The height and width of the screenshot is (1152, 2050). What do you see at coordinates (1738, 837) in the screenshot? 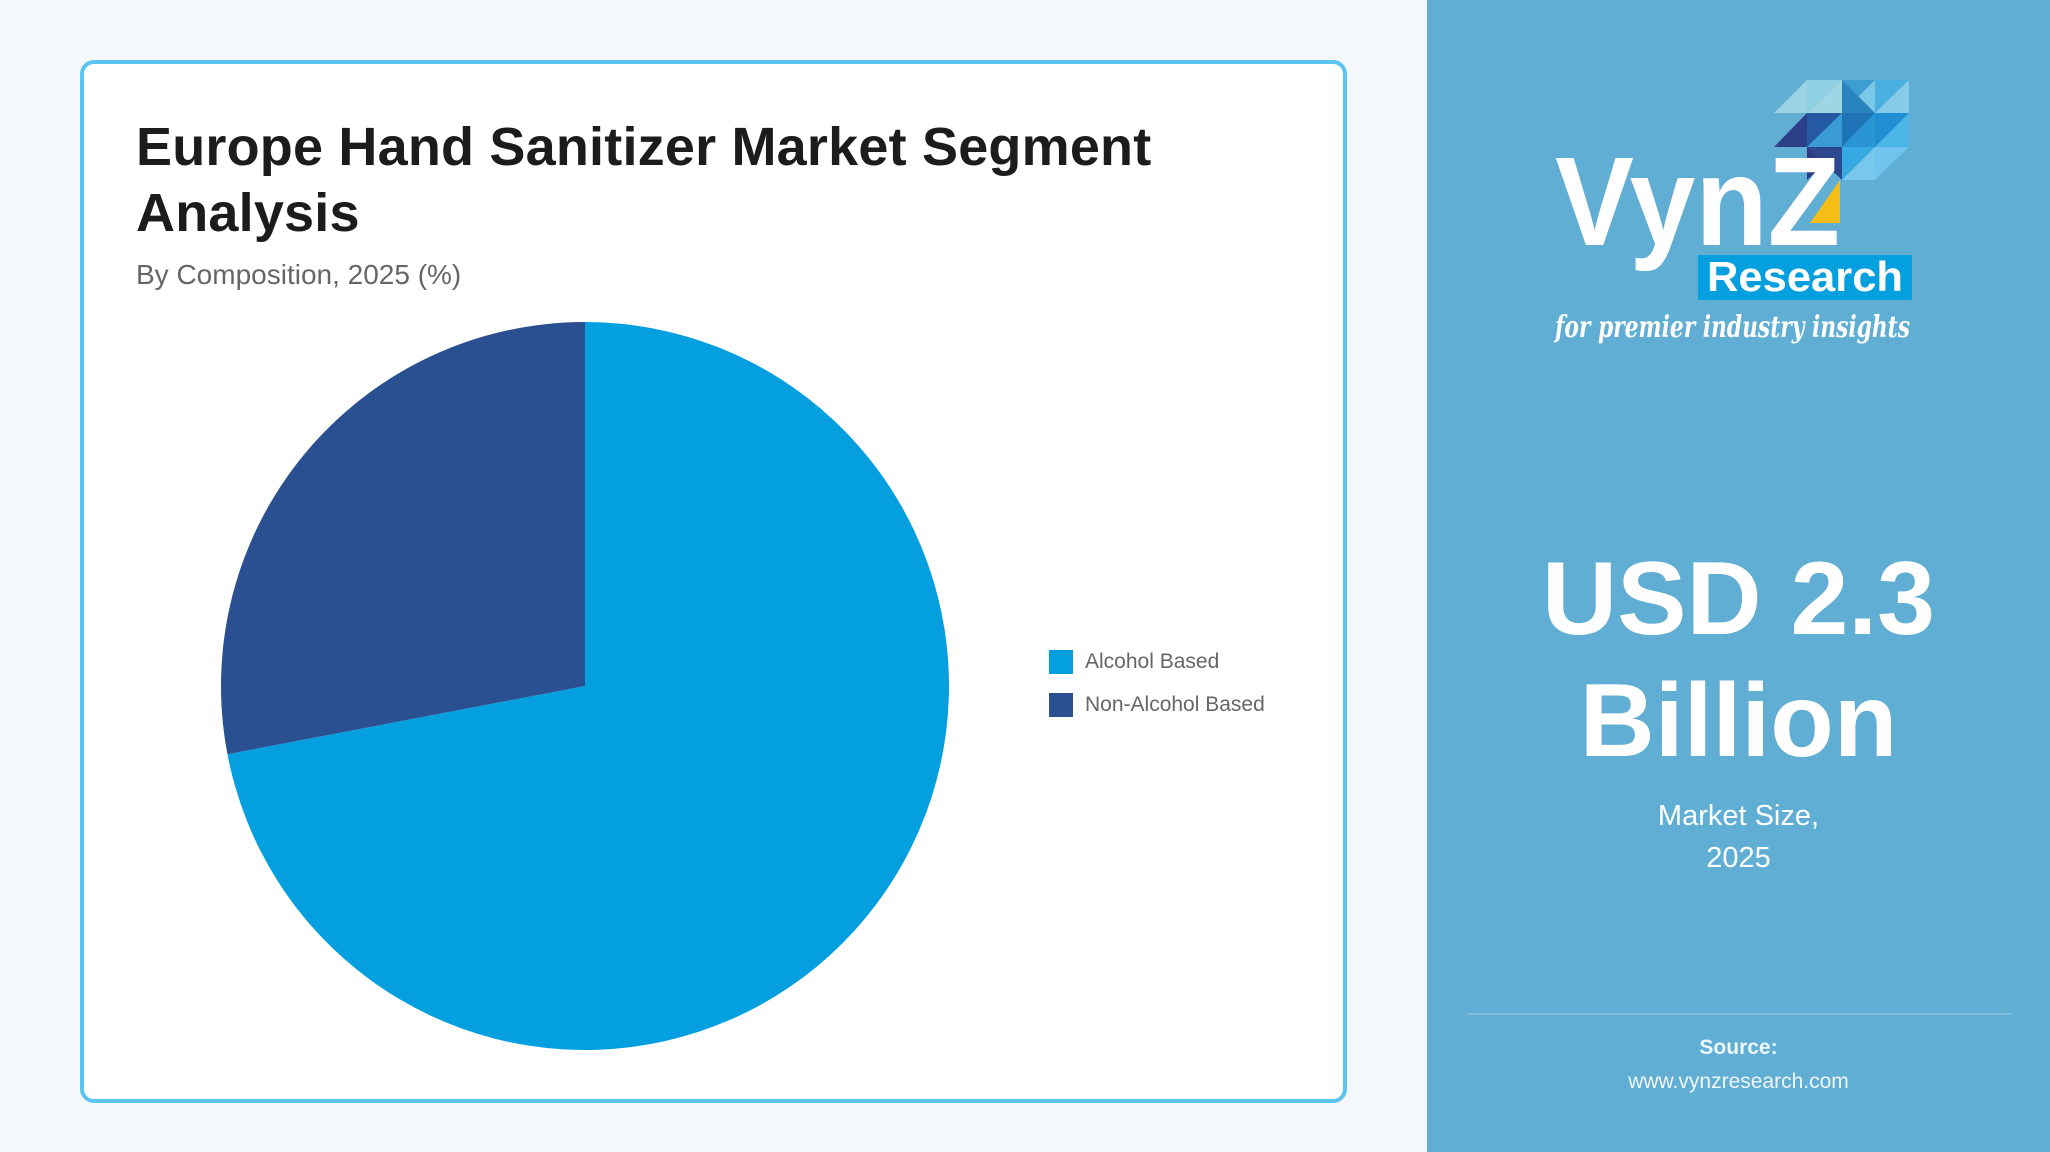
I see `market-size-caption: Market Size, 2025` at bounding box center [1738, 837].